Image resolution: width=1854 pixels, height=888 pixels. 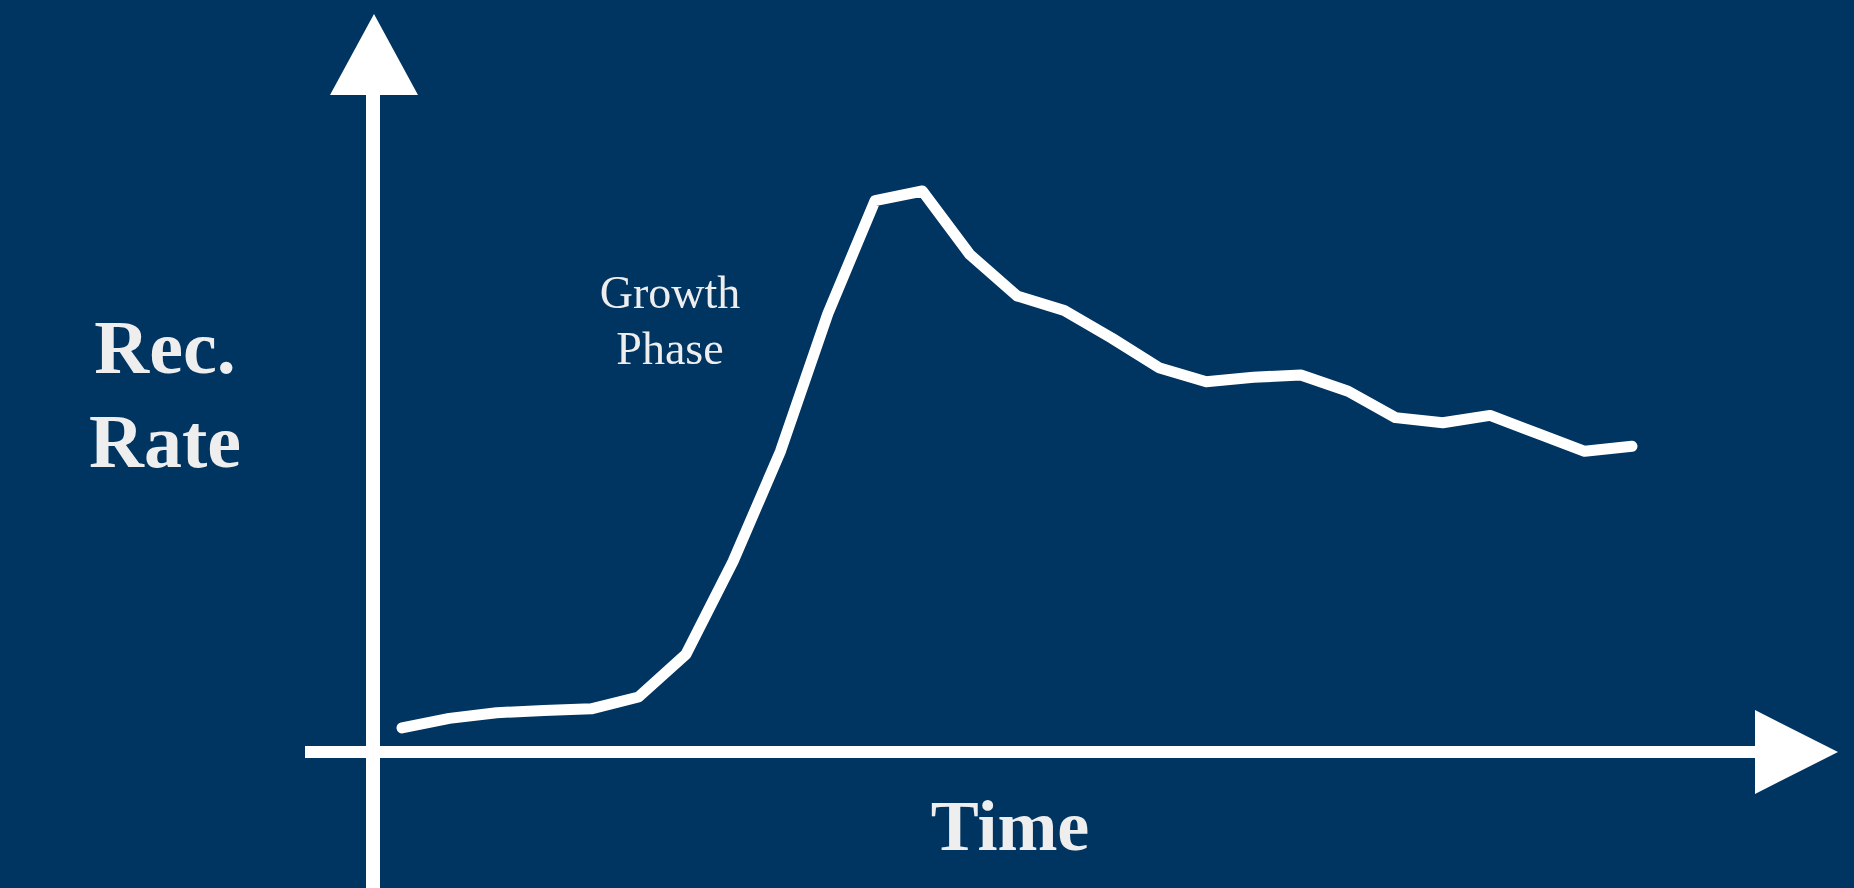 I want to click on y-axis-title: Rec. Rate, so click(x=165, y=394).